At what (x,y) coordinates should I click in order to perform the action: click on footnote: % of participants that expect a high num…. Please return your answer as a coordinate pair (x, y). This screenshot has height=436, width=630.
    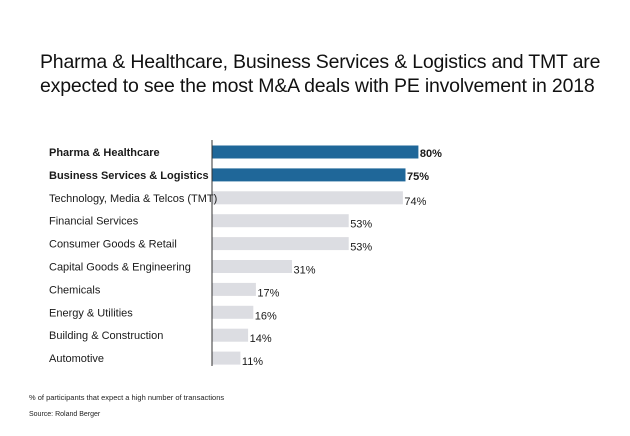
    Looking at the image, I should click on (127, 397).